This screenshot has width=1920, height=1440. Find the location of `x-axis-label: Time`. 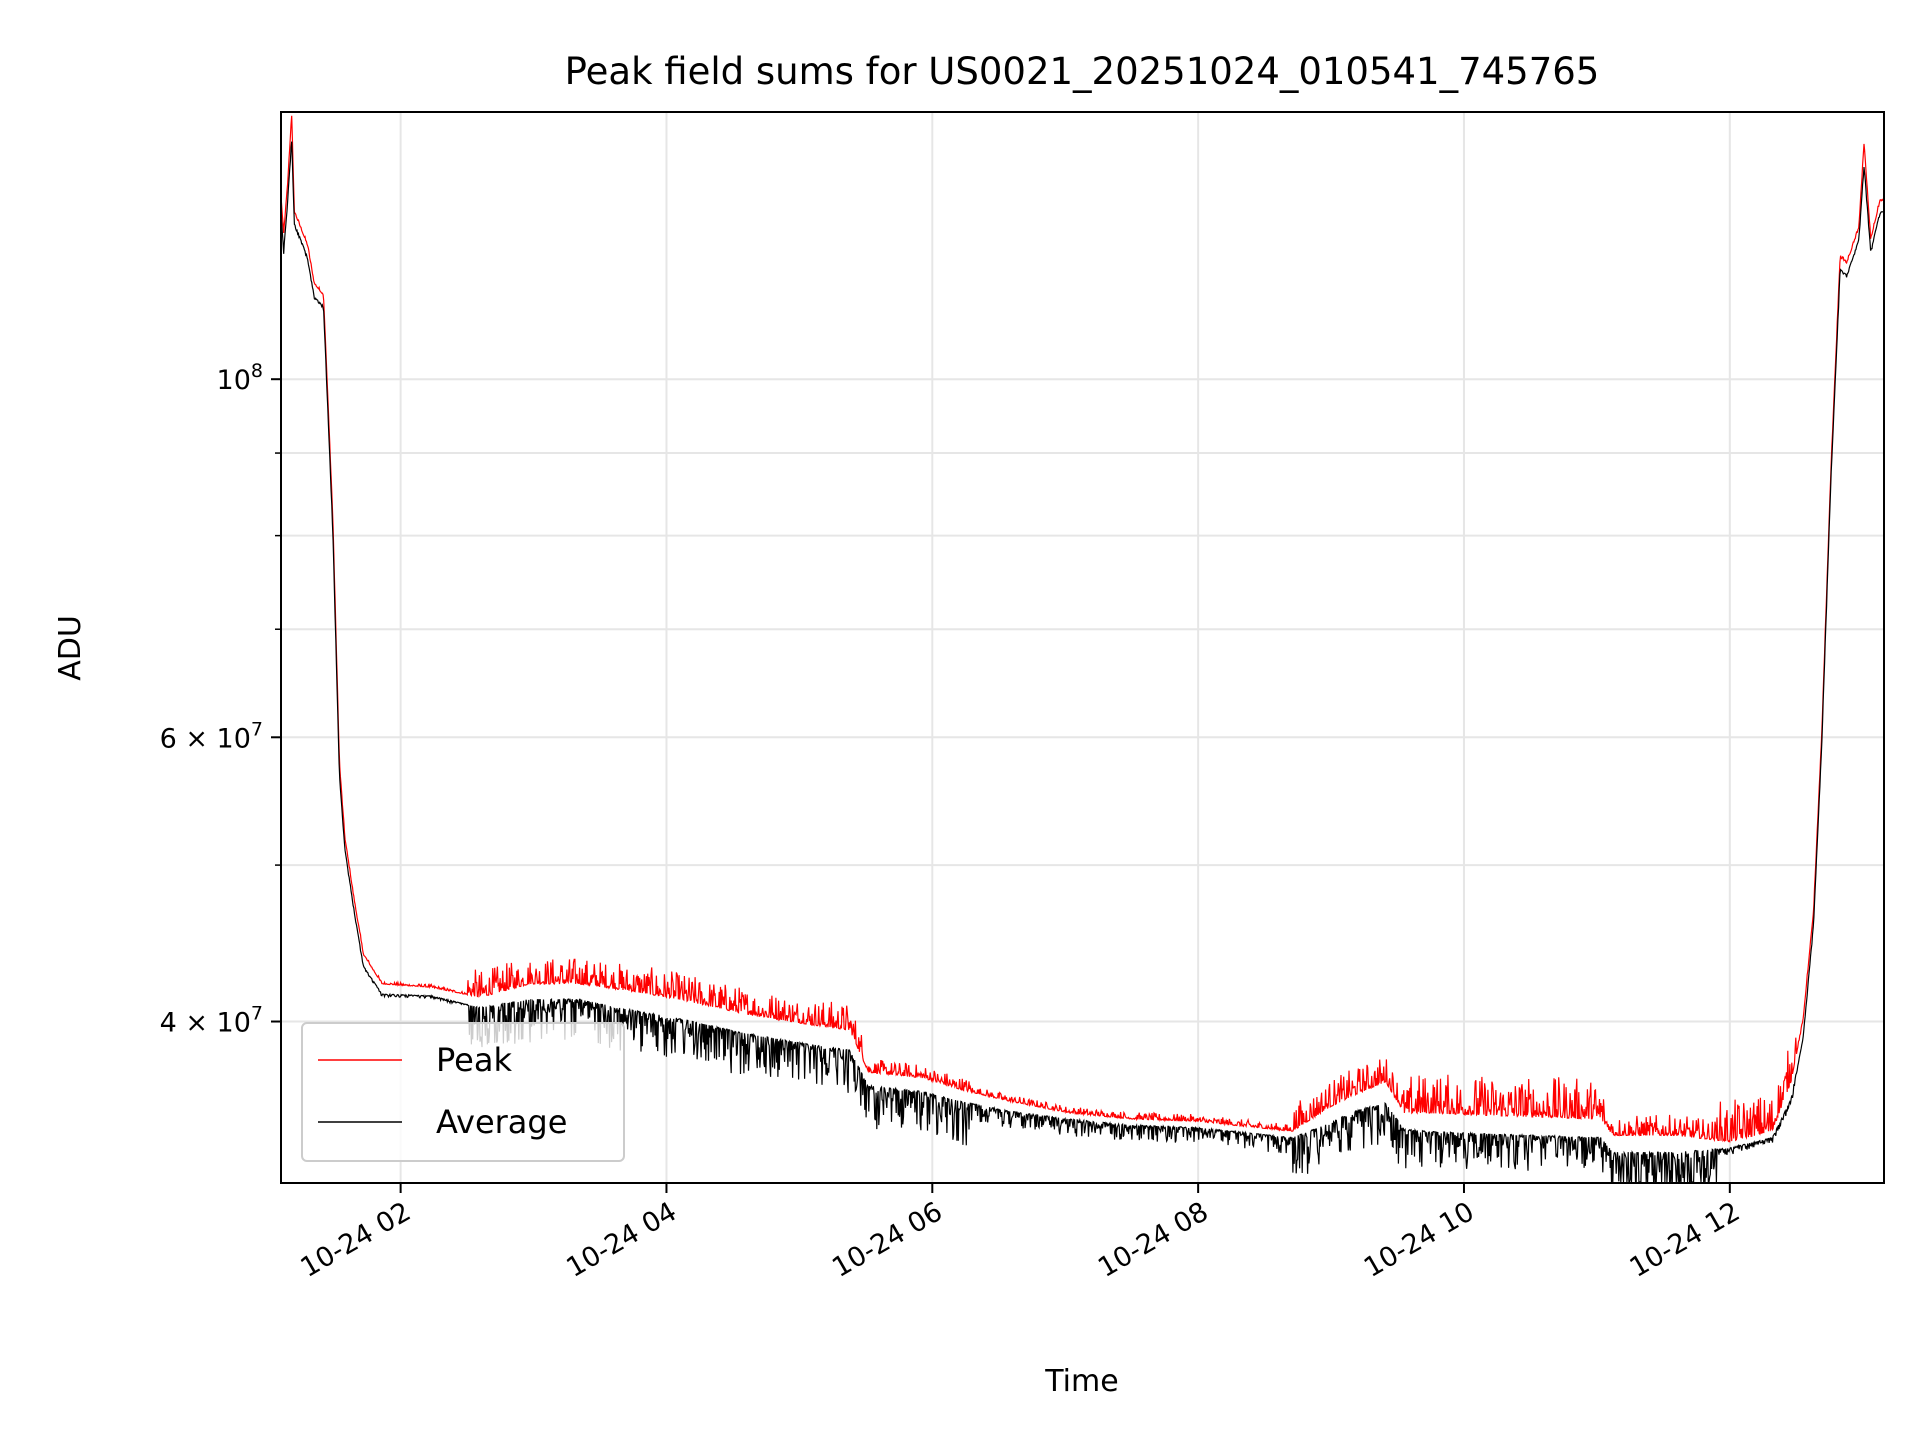

x-axis-label: Time is located at coordinates (1081, 1381).